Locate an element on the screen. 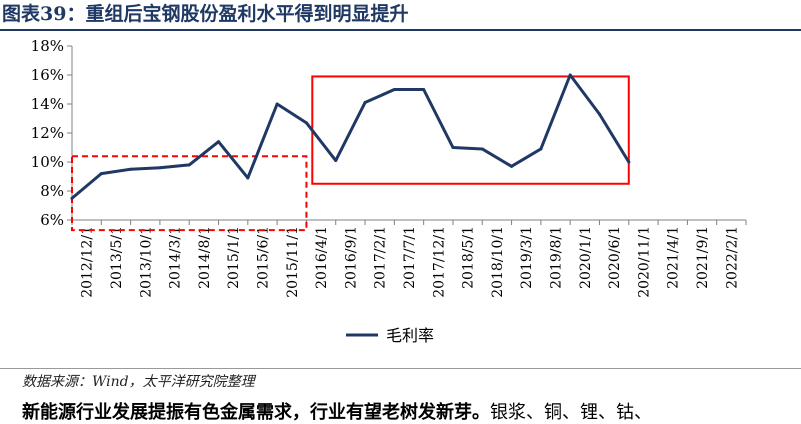  y-tick-label: 8% is located at coordinates (52, 191).